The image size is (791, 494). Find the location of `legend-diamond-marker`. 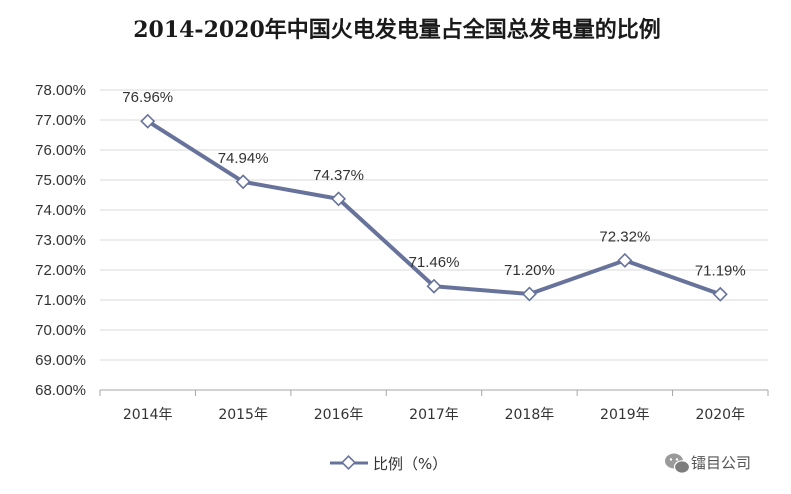

legend-diamond-marker is located at coordinates (348, 462).